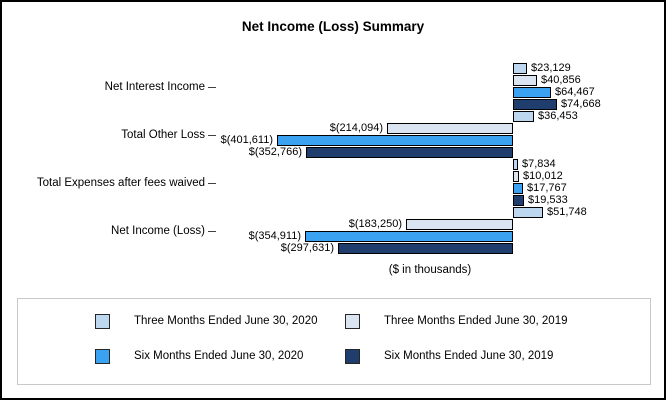 The height and width of the screenshot is (400, 666). What do you see at coordinates (469, 356) in the screenshot?
I see `legend-label: Six Months Ended June 30, 2019` at bounding box center [469, 356].